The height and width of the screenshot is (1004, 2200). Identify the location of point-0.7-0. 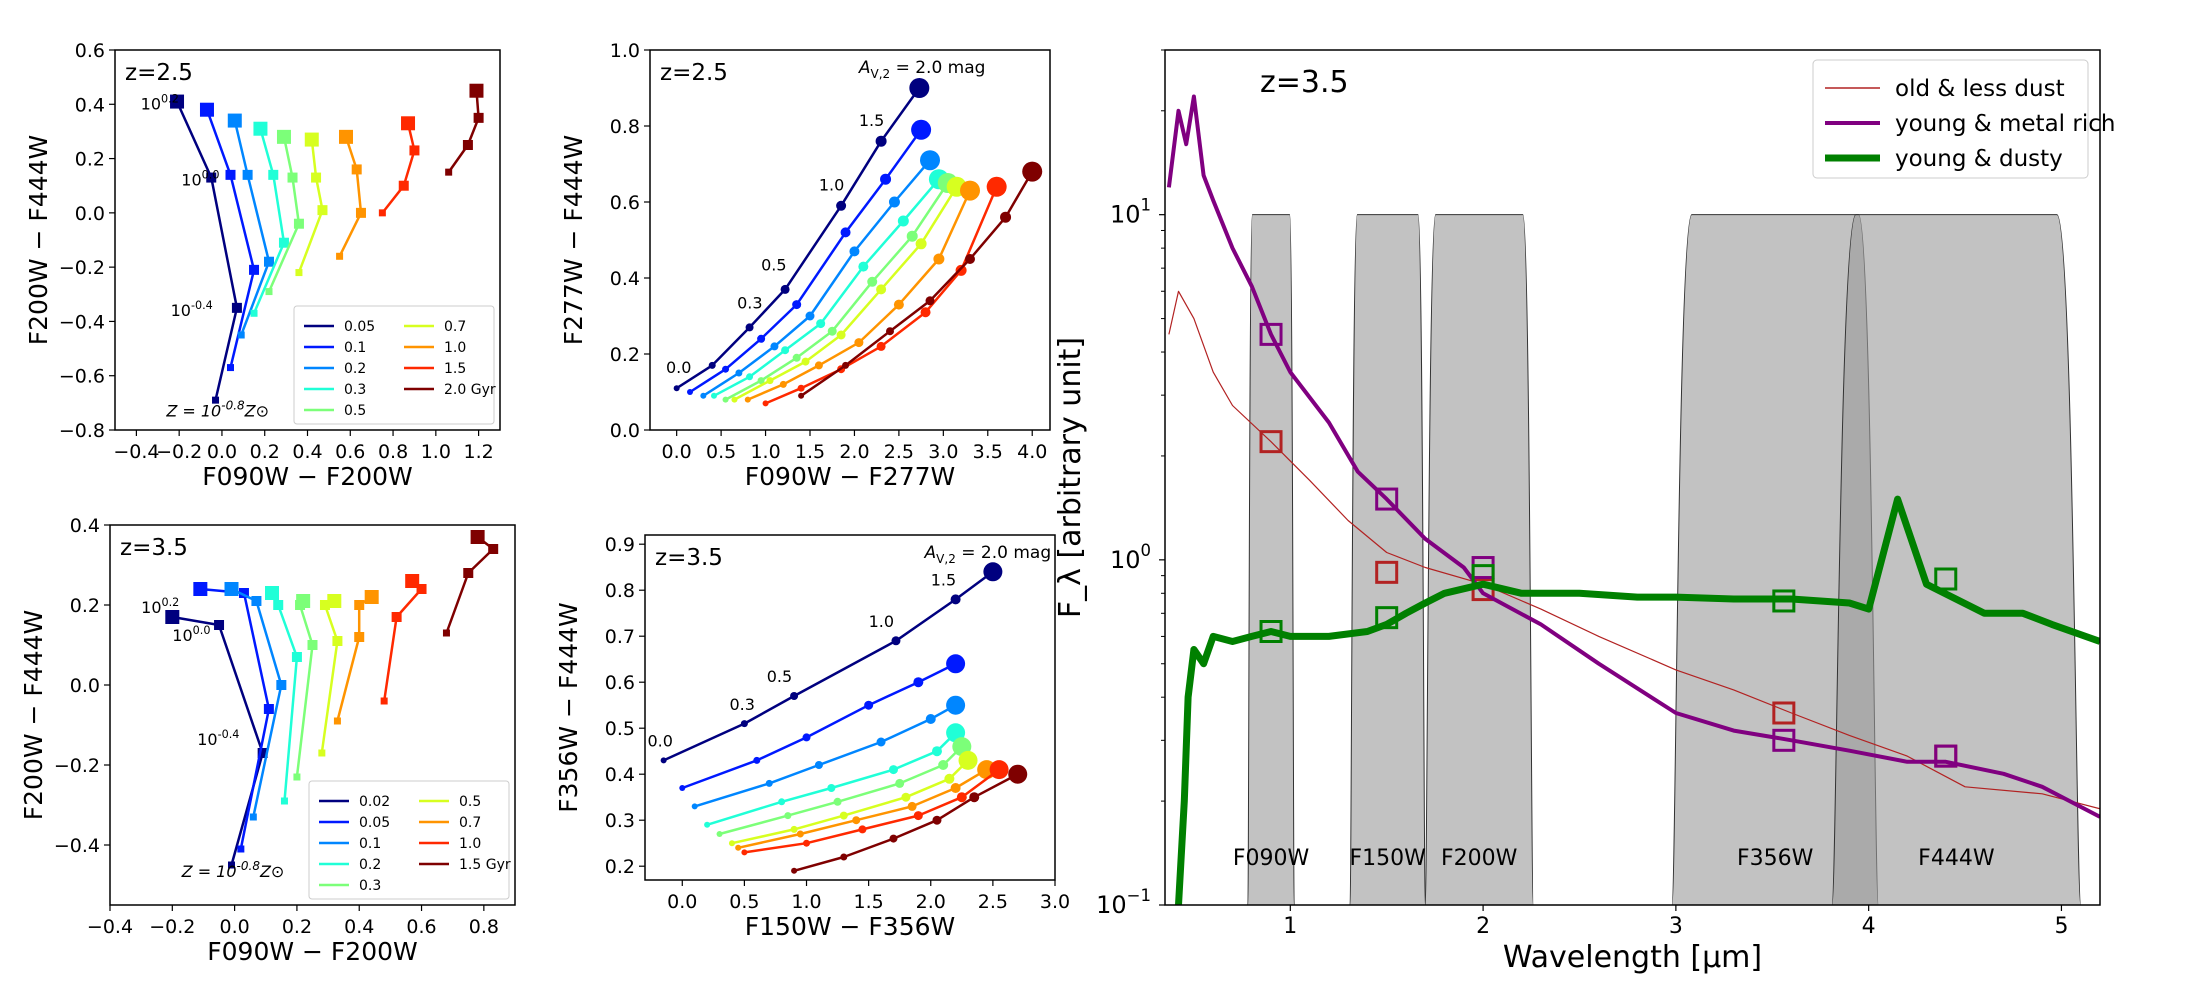
(371, 597).